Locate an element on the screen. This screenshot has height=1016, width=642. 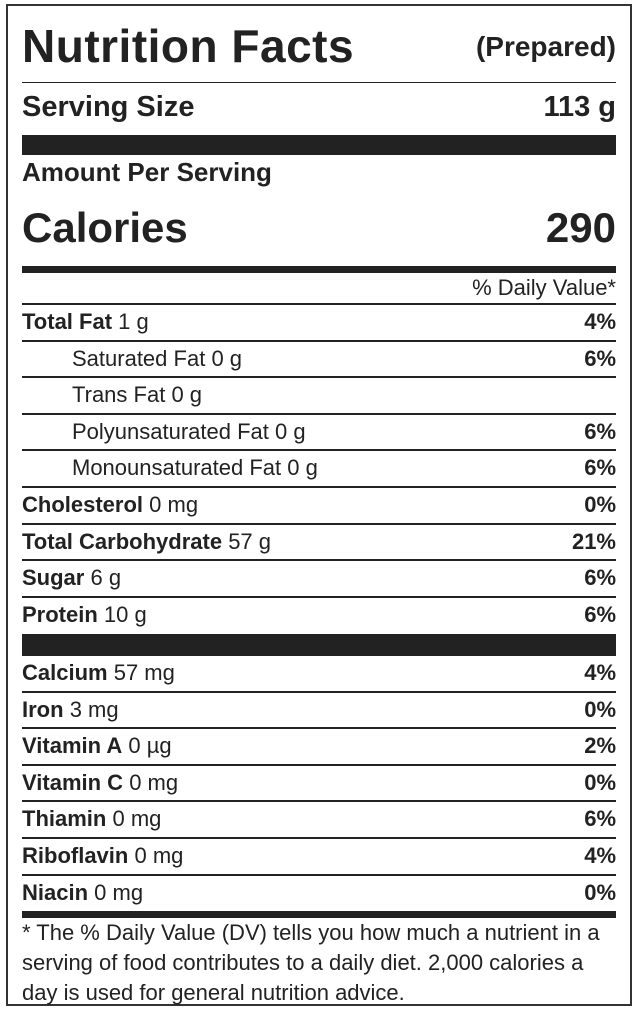
label-header: Nutrition Facts (Prepared) is located at coordinates (319, 49).